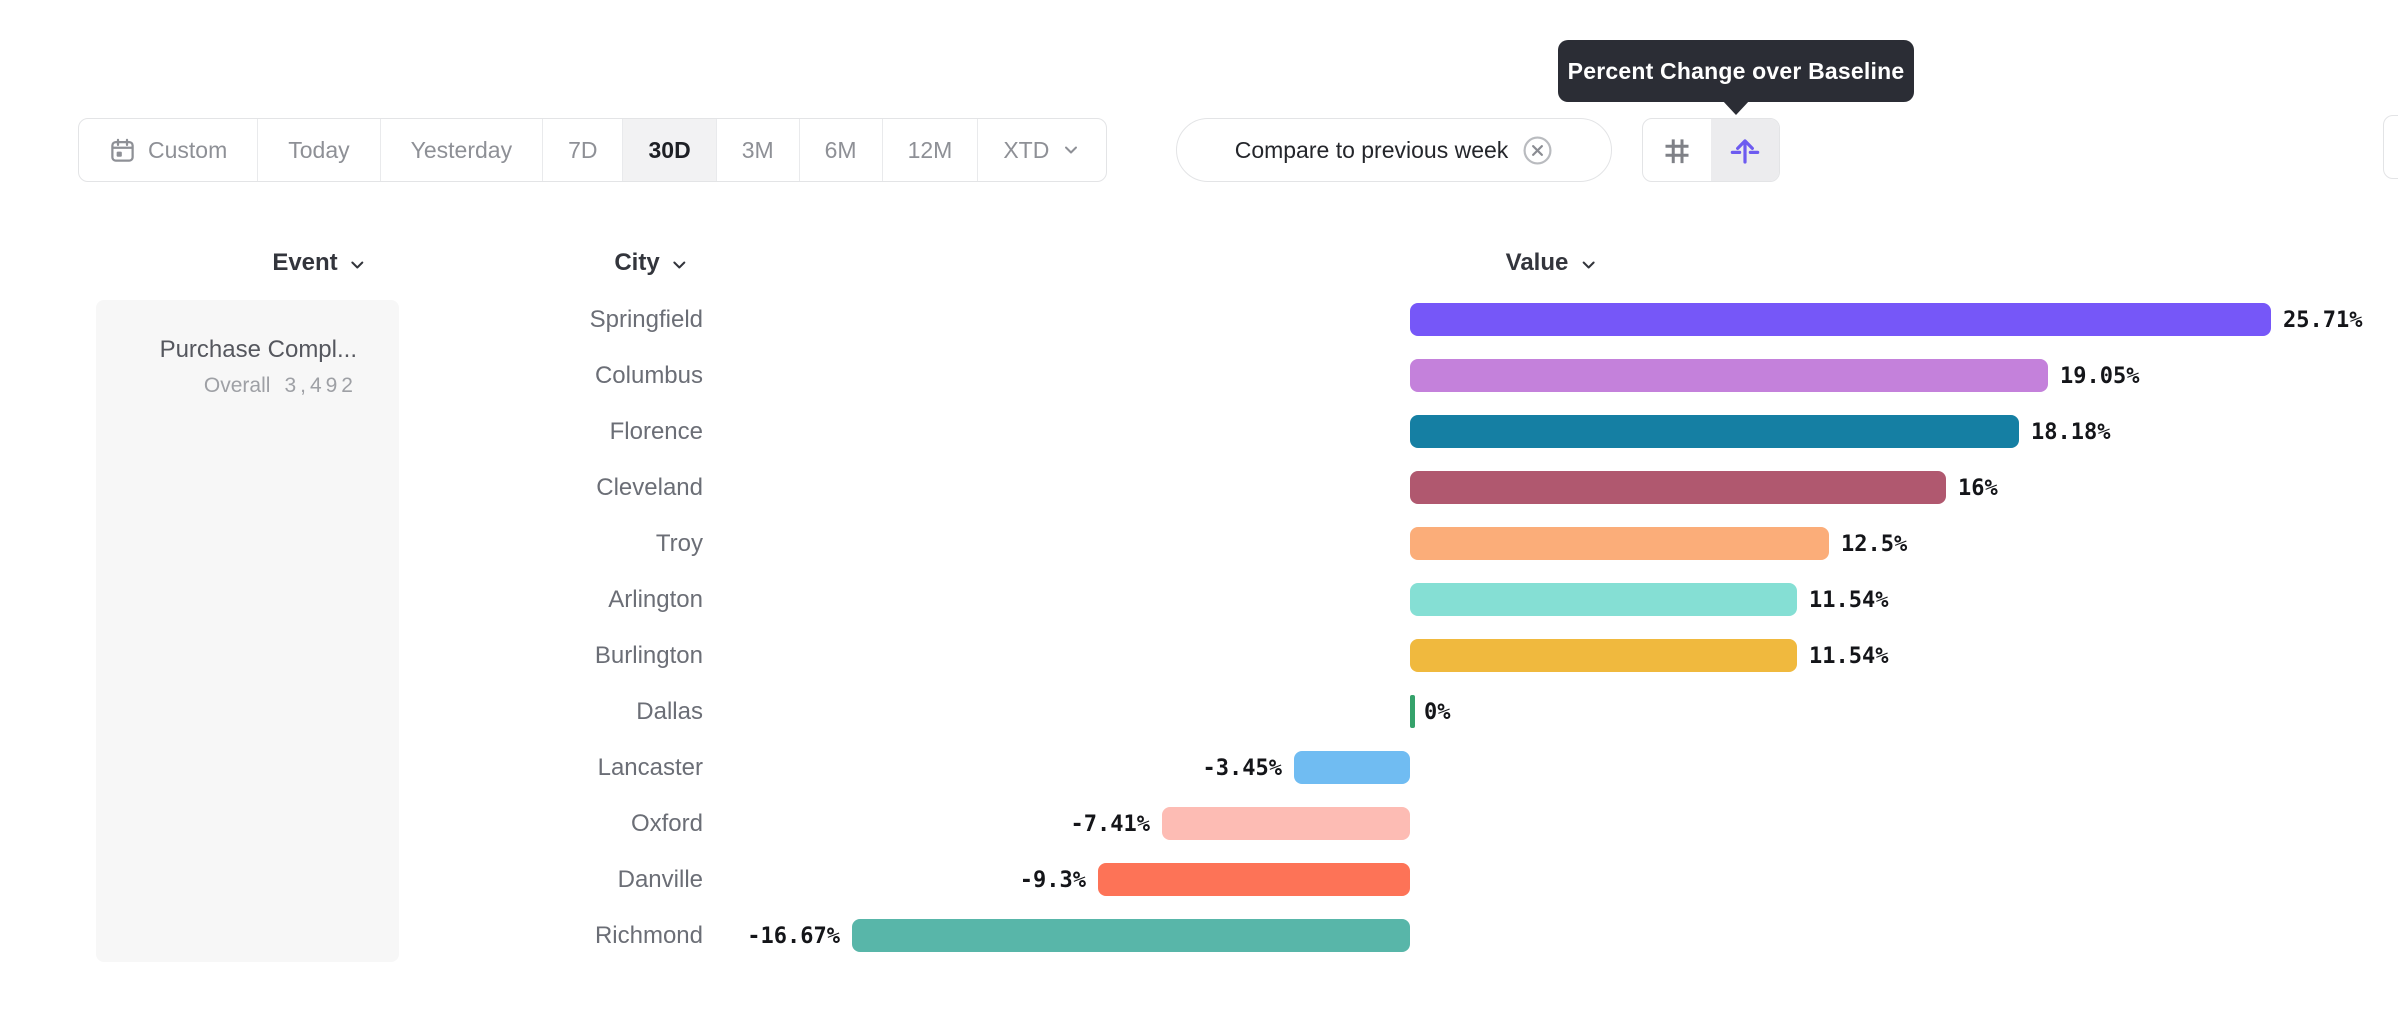 The height and width of the screenshot is (1022, 2398). I want to click on table-row: Florence 18.18%, so click(1199, 432).